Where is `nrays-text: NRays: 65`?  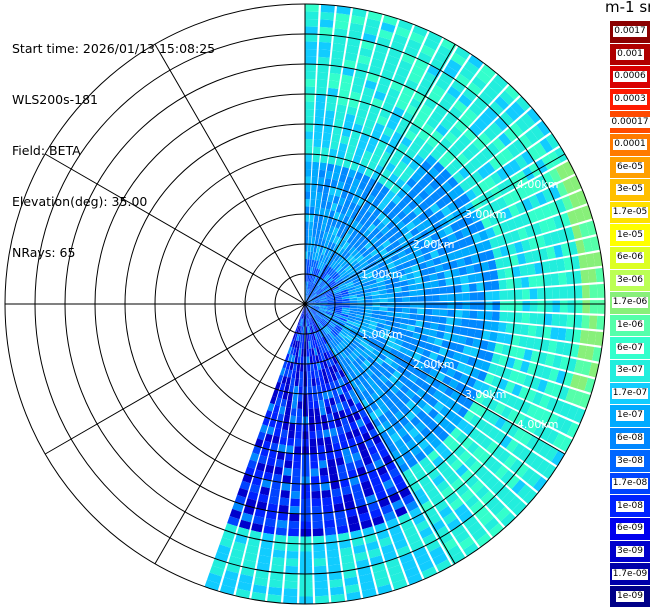 nrays-text: NRays: 65 is located at coordinates (44, 252).